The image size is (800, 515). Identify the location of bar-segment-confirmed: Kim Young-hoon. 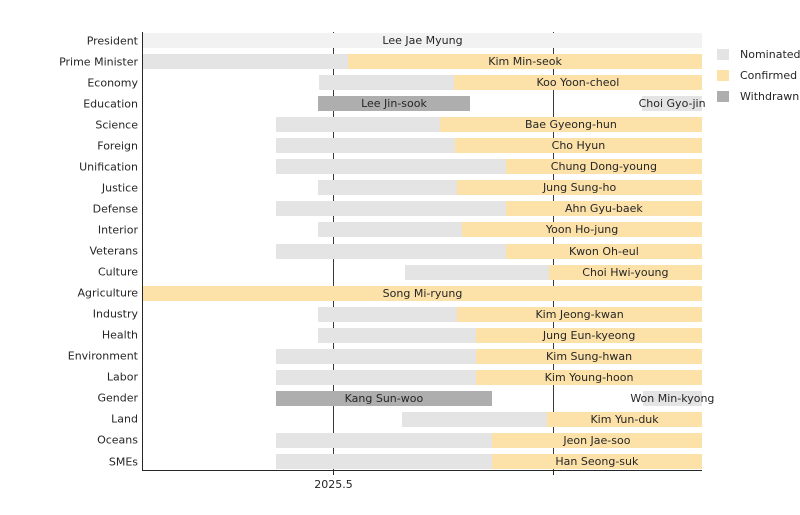
(589, 377).